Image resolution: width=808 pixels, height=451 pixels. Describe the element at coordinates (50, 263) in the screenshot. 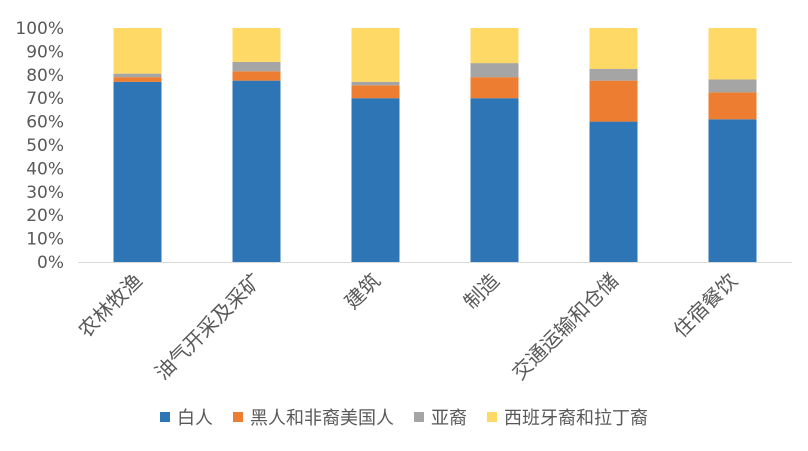

I see `y-tick-label: 0%` at that location.